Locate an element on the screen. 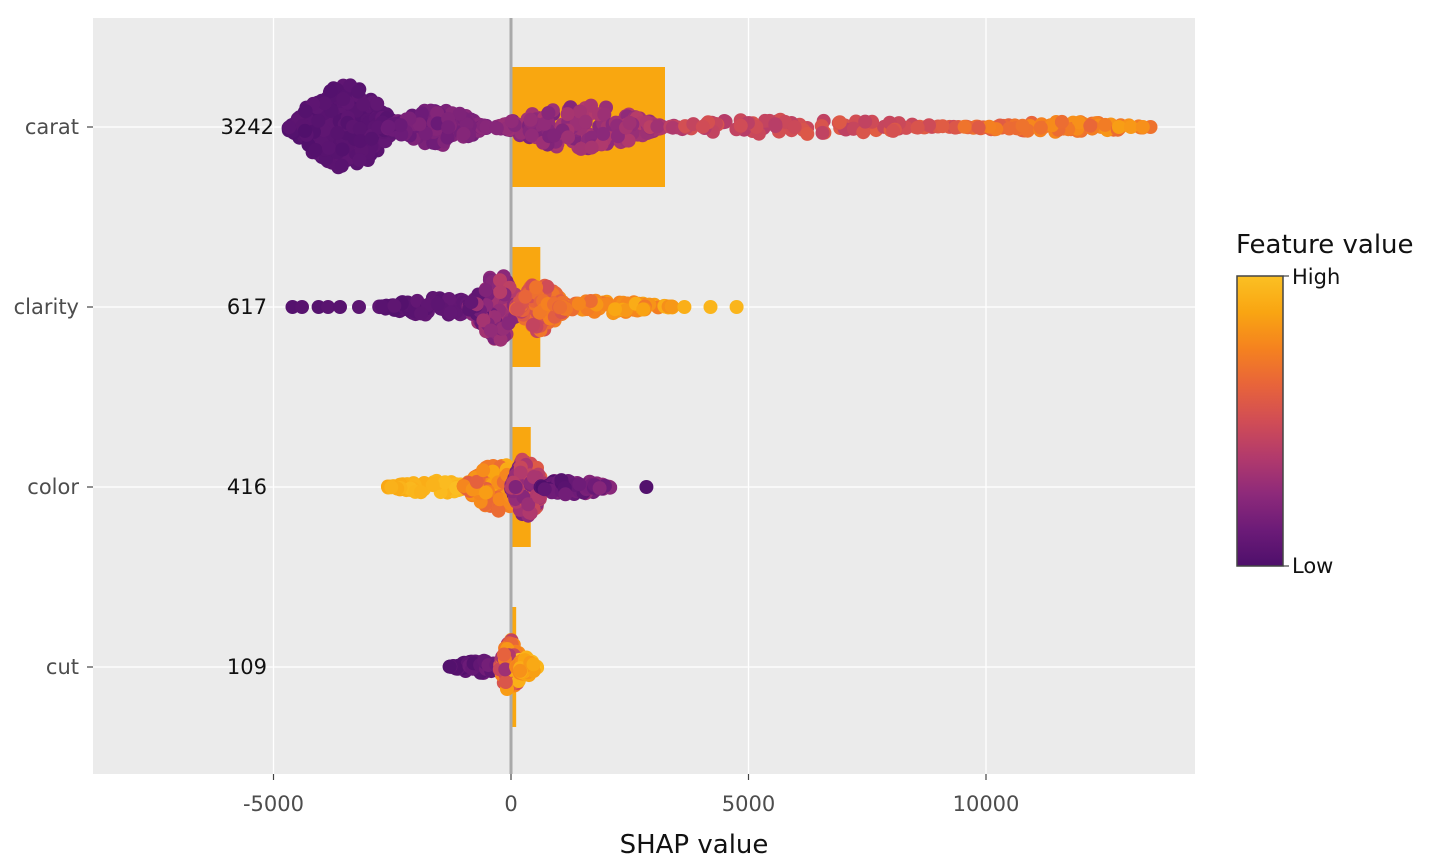  importance-value-label: 416 is located at coordinates (247, 487).